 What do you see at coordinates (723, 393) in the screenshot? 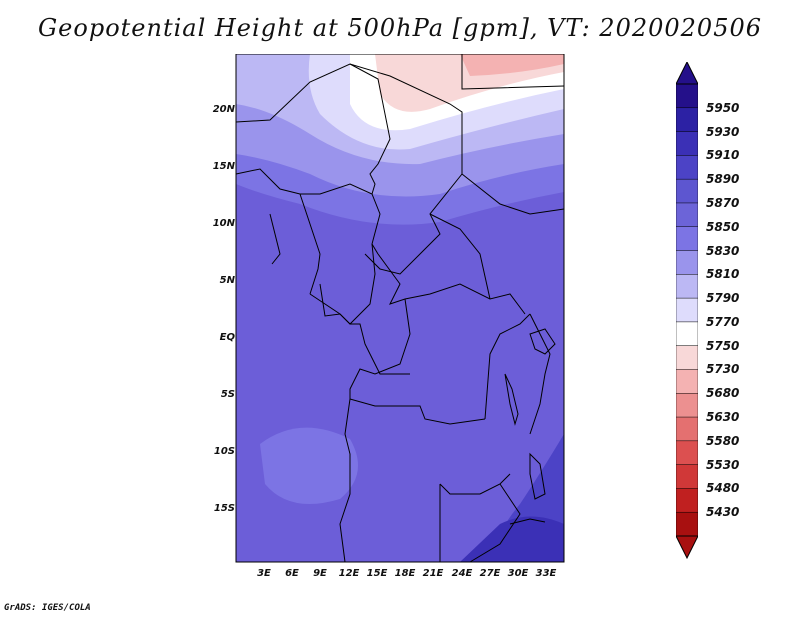
I see `colorbar-label: 5680` at bounding box center [723, 393].